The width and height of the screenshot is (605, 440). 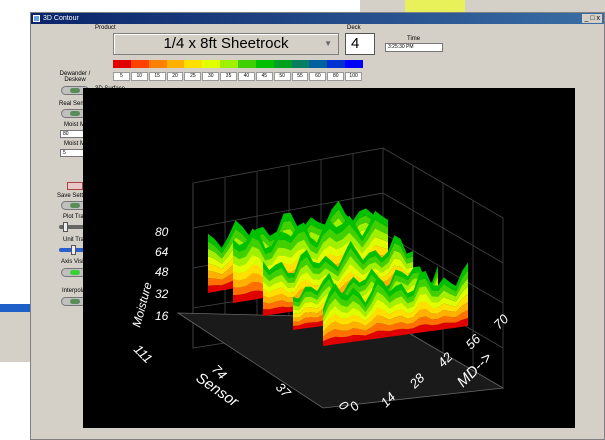 I want to click on color-legend-bar, so click(x=238, y=64).